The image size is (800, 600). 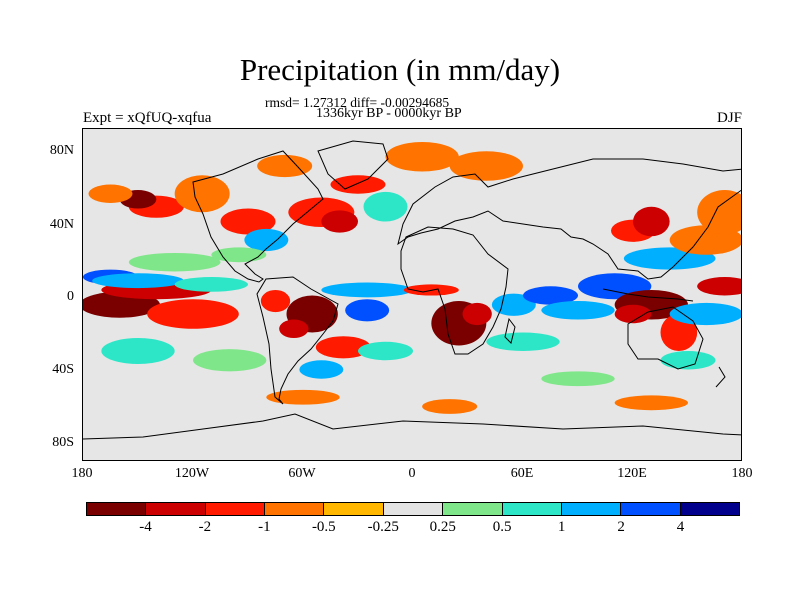 What do you see at coordinates (742, 473) in the screenshot?
I see `lon-label-180e: 180` at bounding box center [742, 473].